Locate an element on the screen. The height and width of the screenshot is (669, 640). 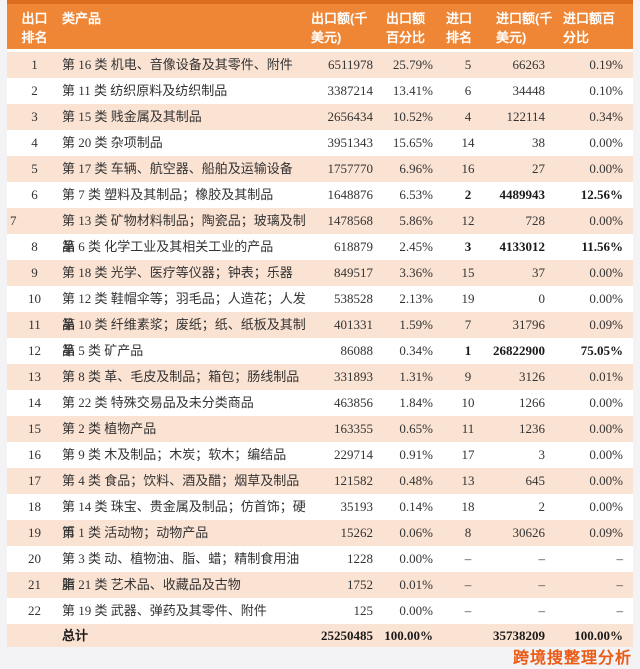
export-amount-cell: 86088 is located at coordinates (357, 350).